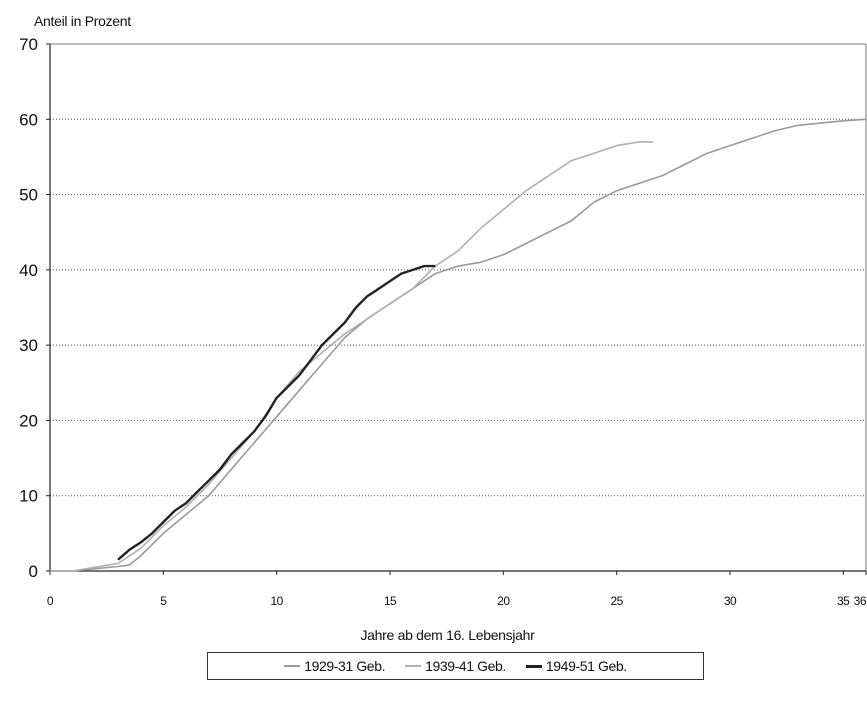 This screenshot has width=867, height=706. What do you see at coordinates (533, 666) in the screenshot?
I see `legend-swatch-1949` at bounding box center [533, 666].